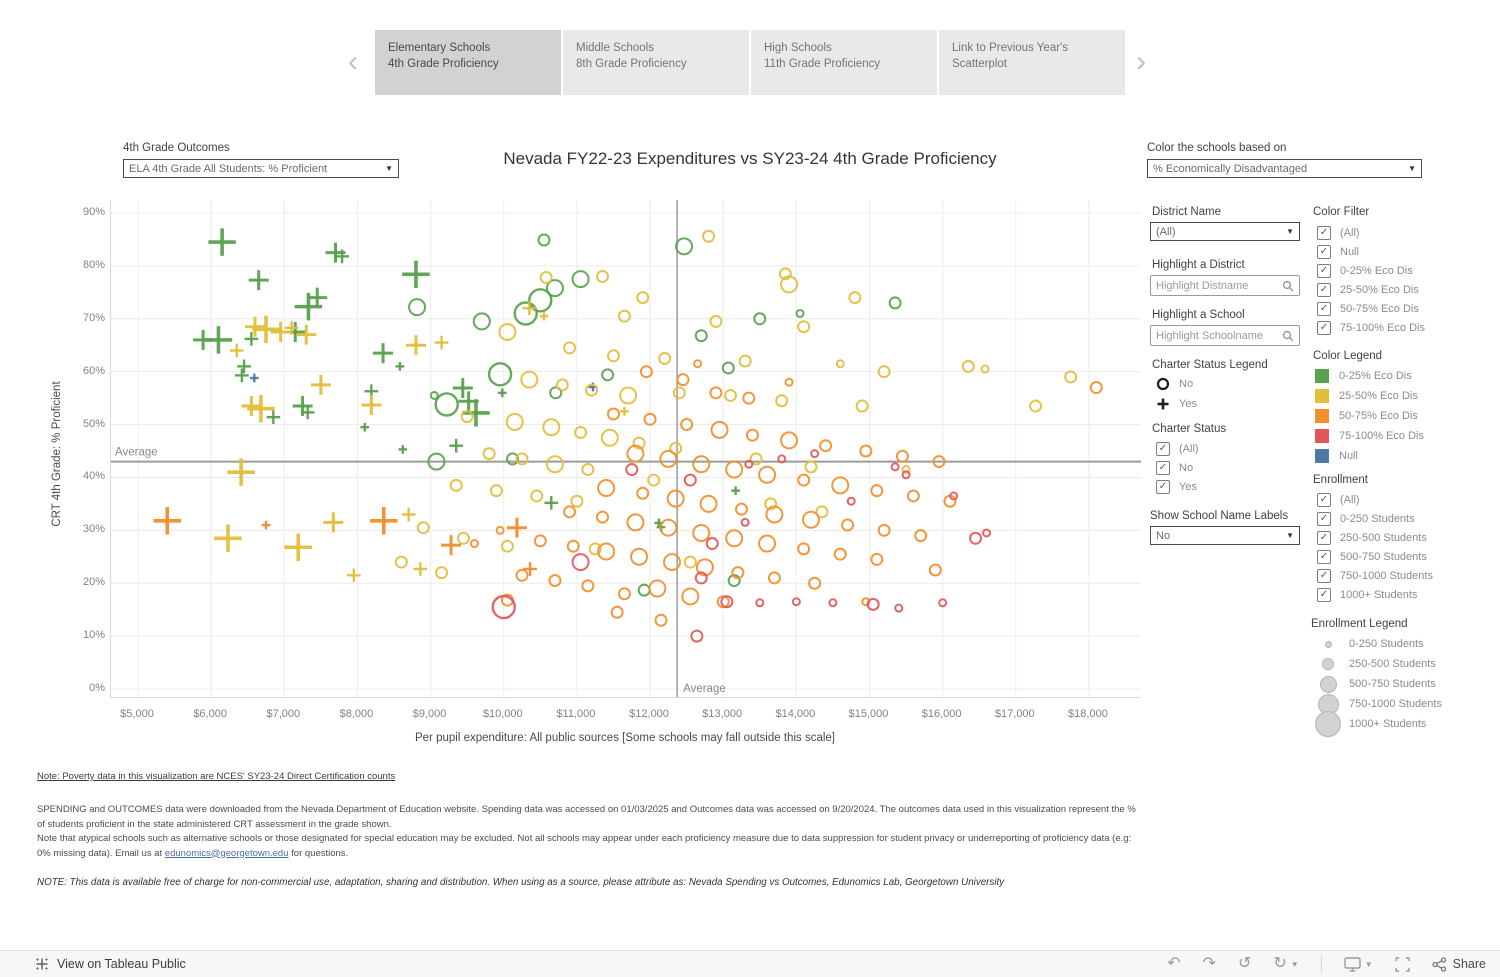 This screenshot has width=1500, height=977. Describe the element at coordinates (1377, 704) in the screenshot. I see `enrollment-legend-item: 750-1000 Students` at that location.